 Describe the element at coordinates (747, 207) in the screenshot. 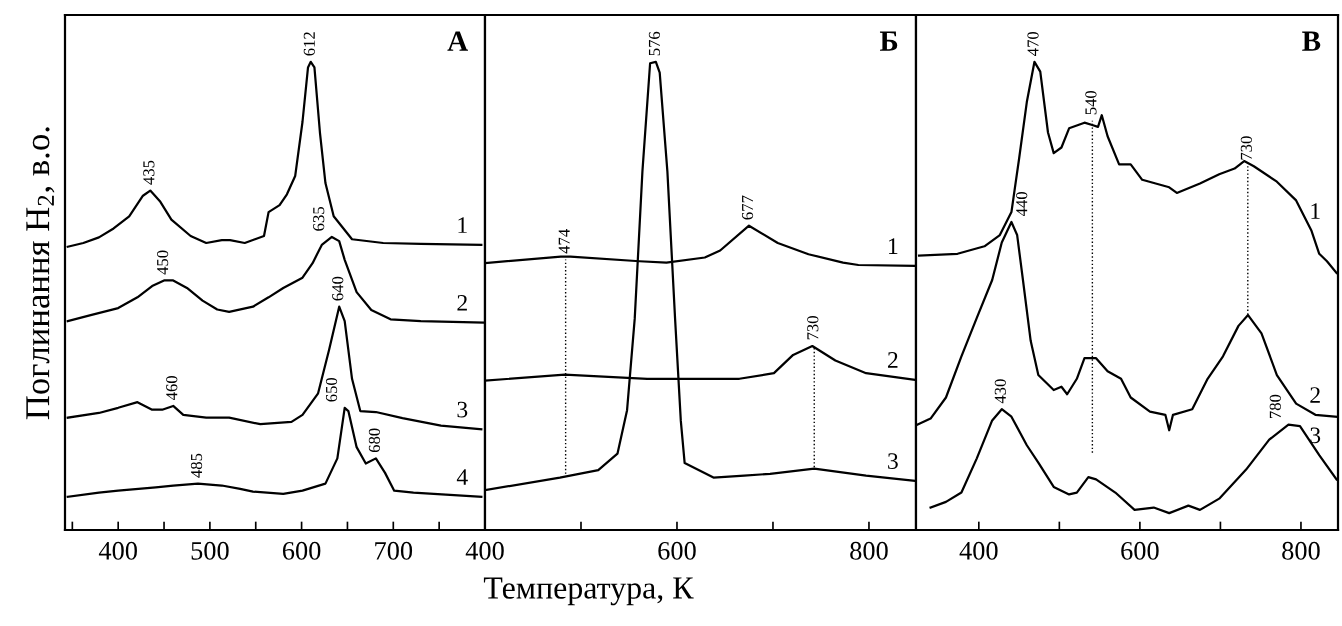

I see `annotation: 677` at that location.